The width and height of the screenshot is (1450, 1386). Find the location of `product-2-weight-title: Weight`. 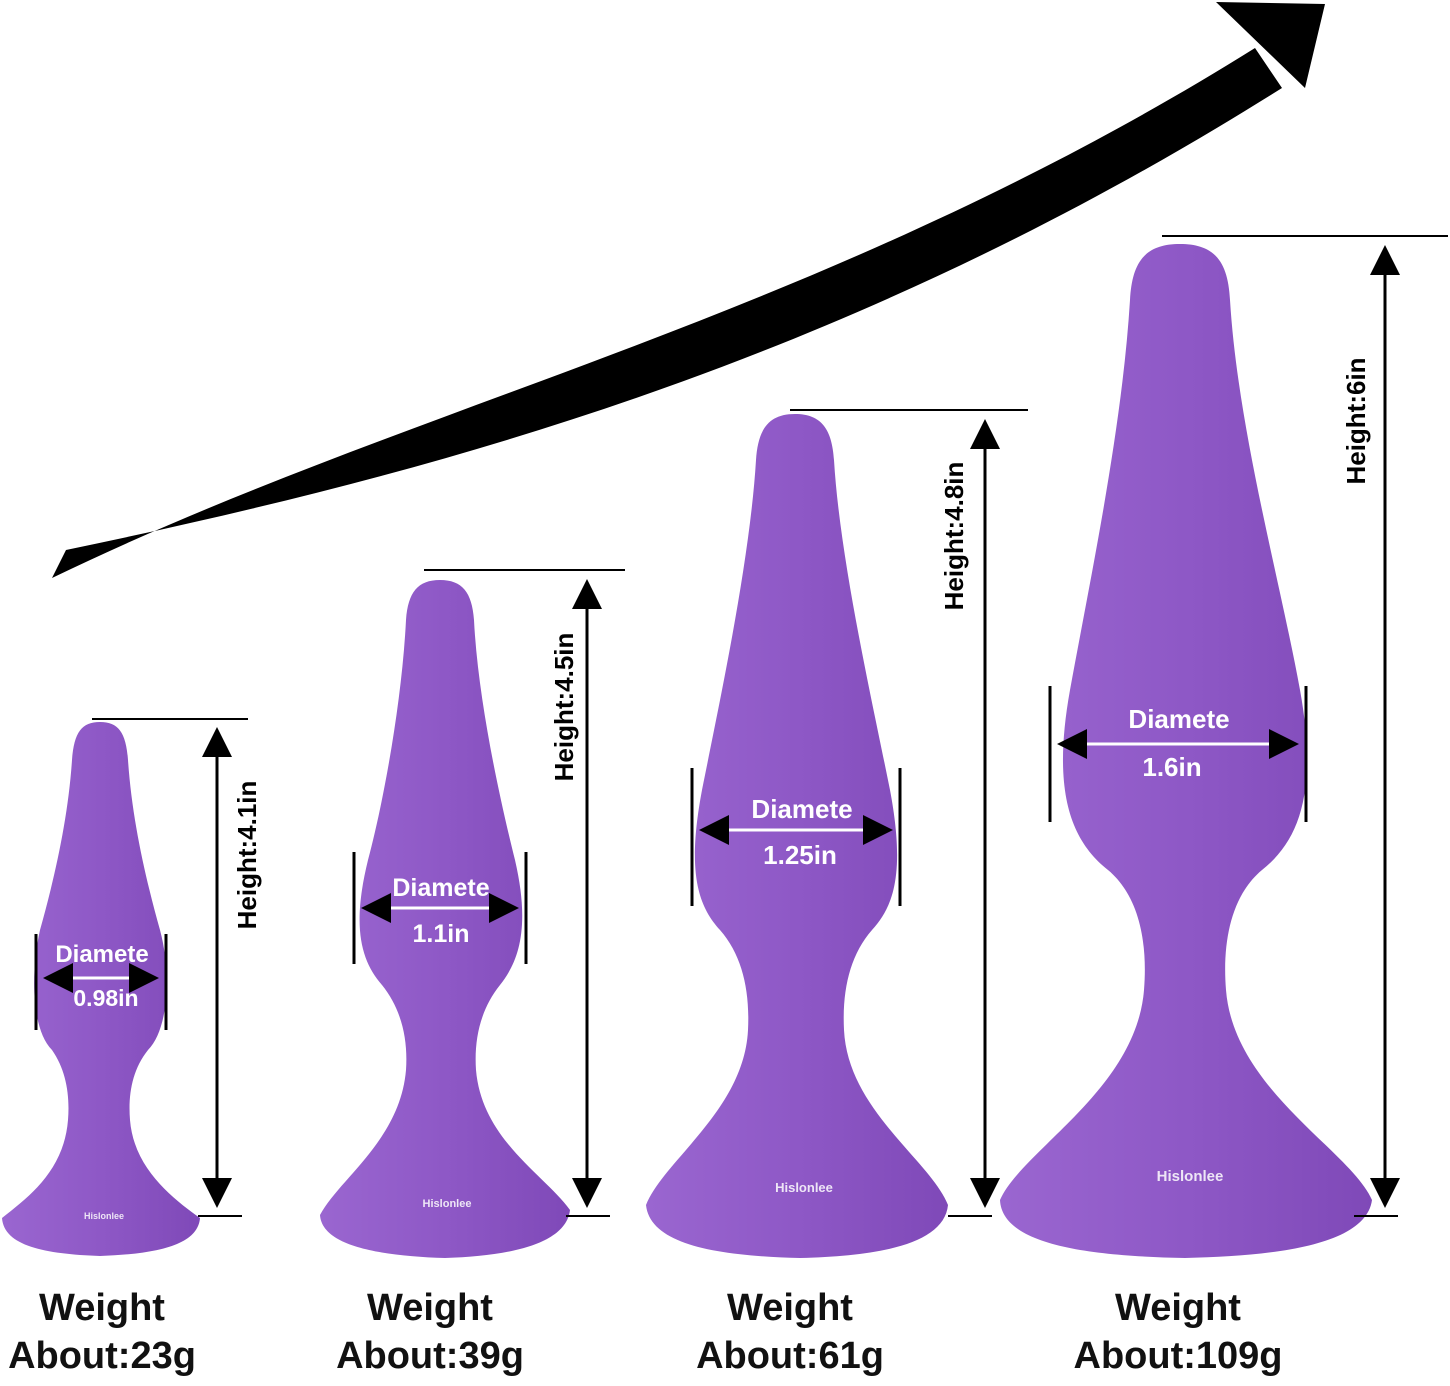

product-2-weight-title: Weight is located at coordinates (430, 1308).